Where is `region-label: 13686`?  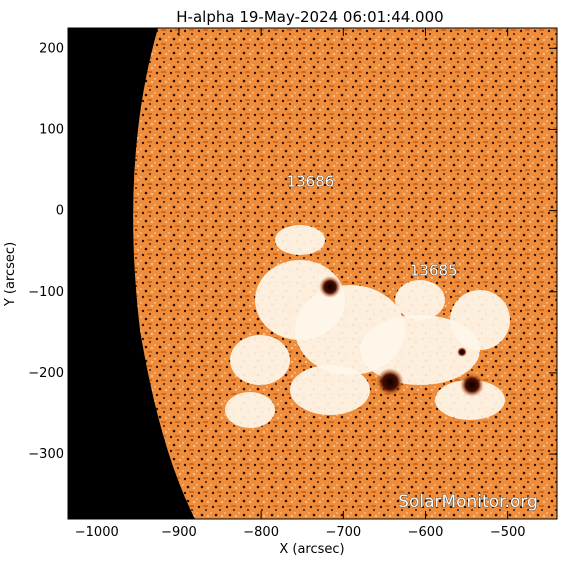
region-label: 13686 is located at coordinates (311, 181).